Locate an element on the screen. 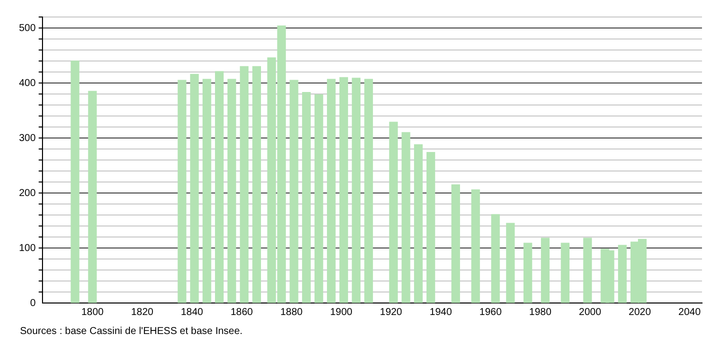  y-tick-label: 0 is located at coordinates (33, 303).